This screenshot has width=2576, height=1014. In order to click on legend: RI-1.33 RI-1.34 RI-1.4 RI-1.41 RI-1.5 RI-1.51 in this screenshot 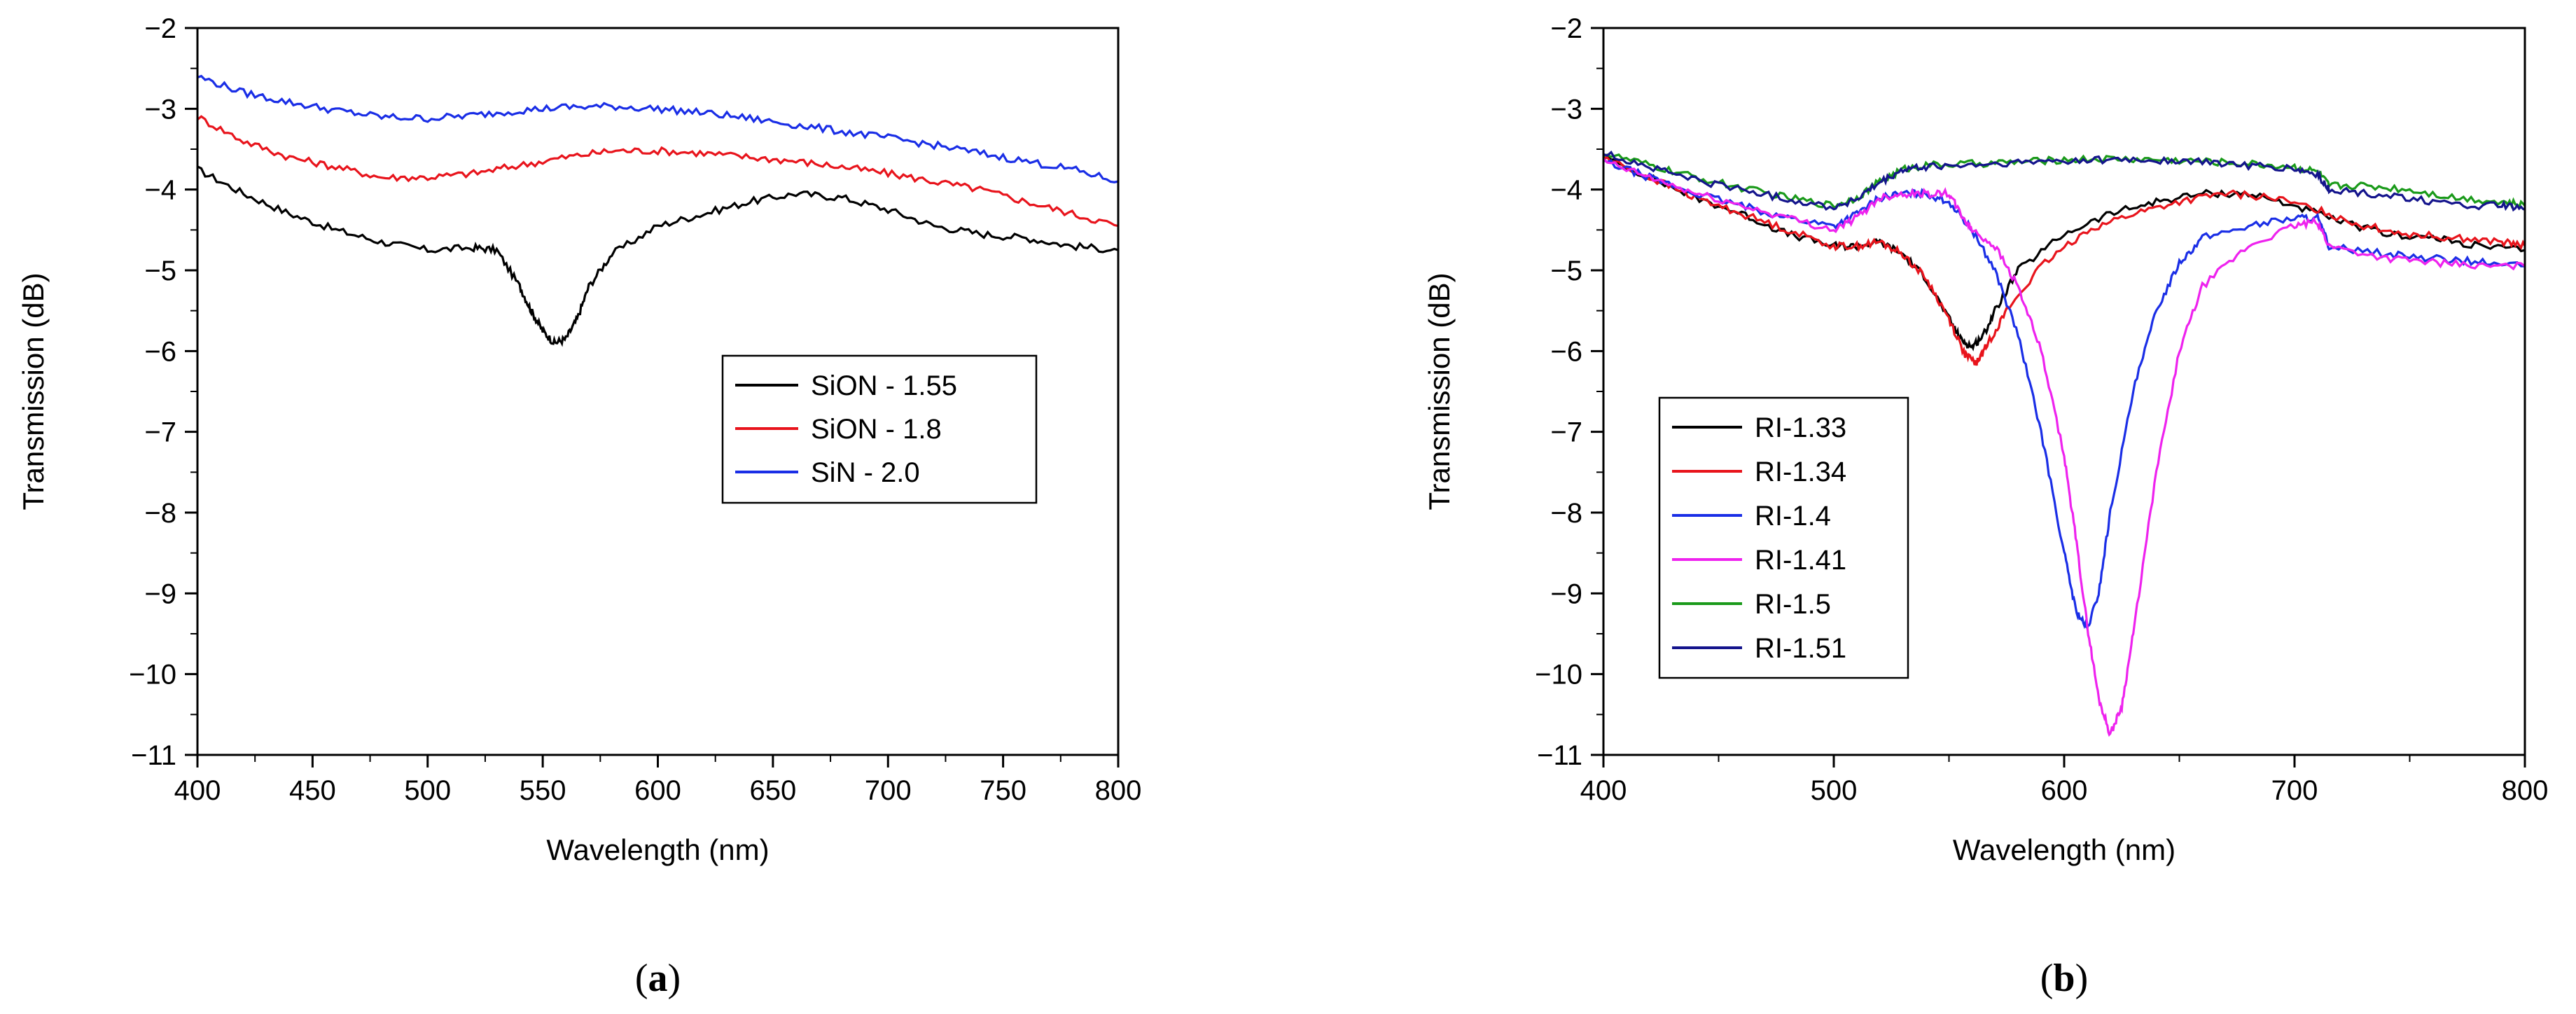, I will do `click(1783, 537)`.